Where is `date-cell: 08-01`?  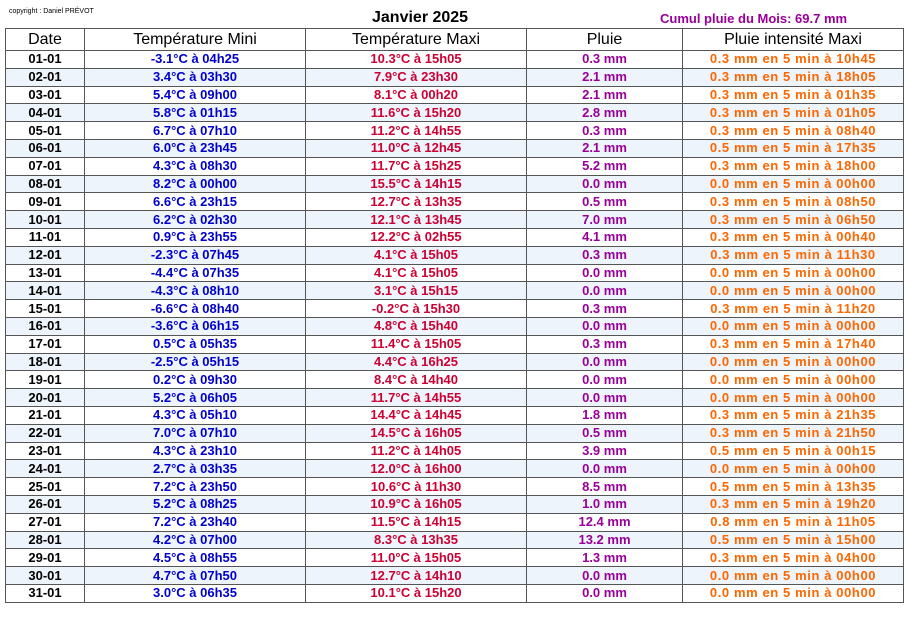
date-cell: 08-01 is located at coordinates (45, 184).